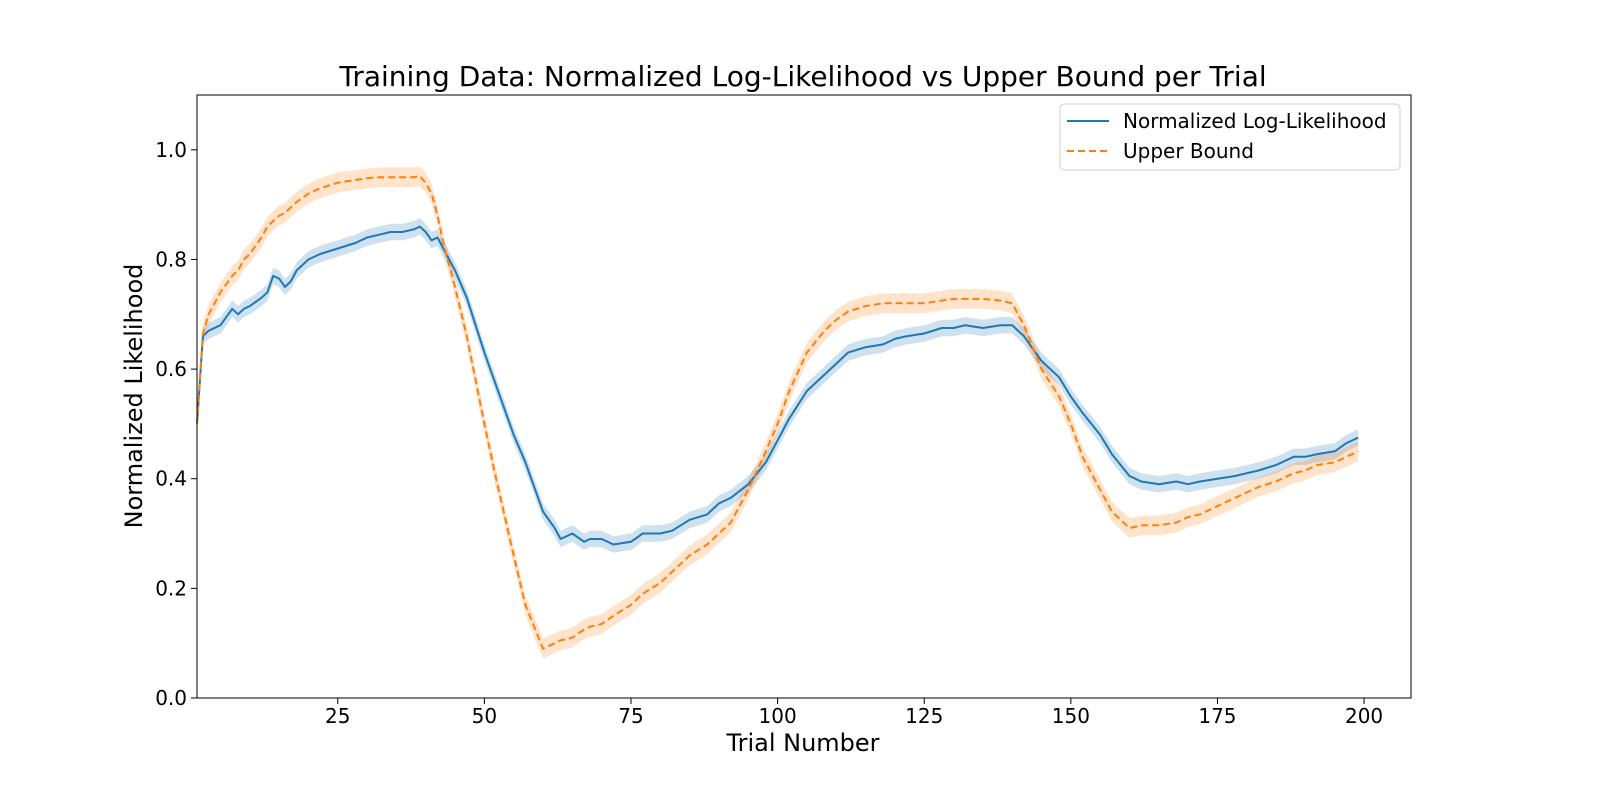  I want to click on legend-box, so click(1230, 137).